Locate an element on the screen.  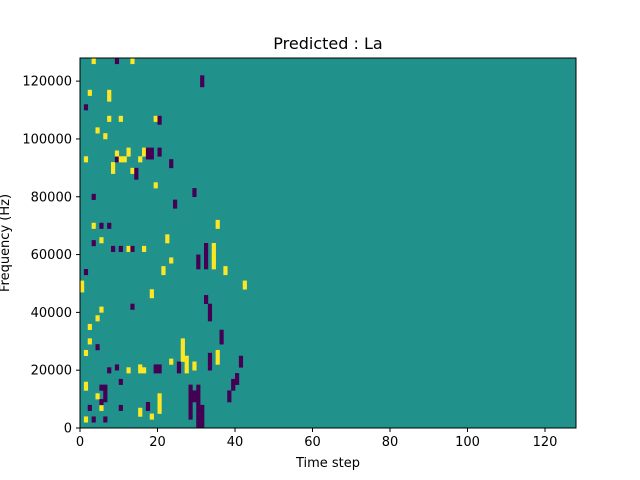
y-tick-label: 120000 is located at coordinates (47, 82).